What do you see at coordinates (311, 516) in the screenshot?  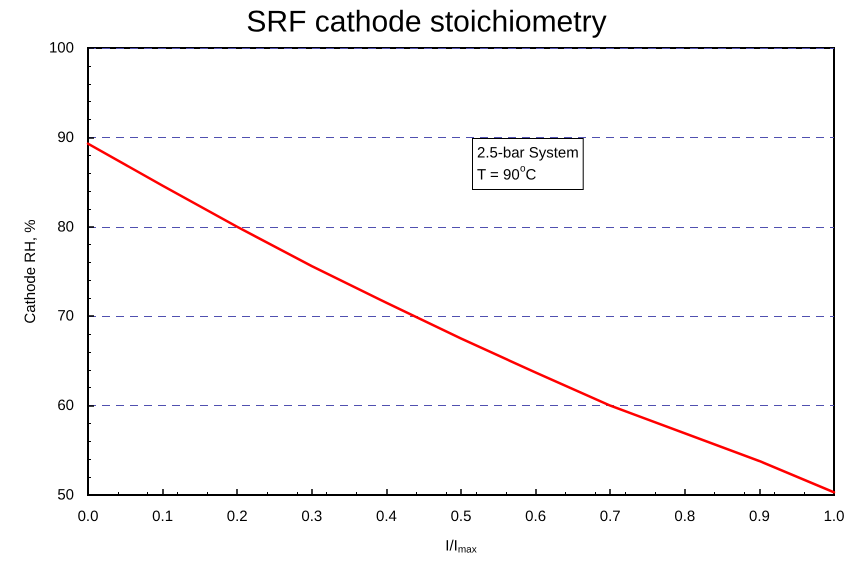 I see `x-tick-label: 0.3` at bounding box center [311, 516].